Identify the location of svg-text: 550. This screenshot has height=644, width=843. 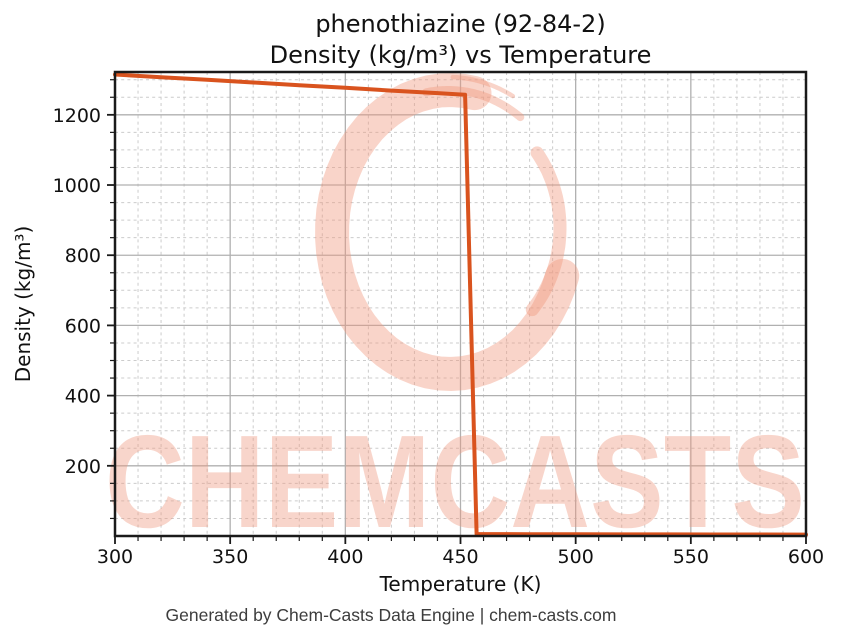
(691, 557).